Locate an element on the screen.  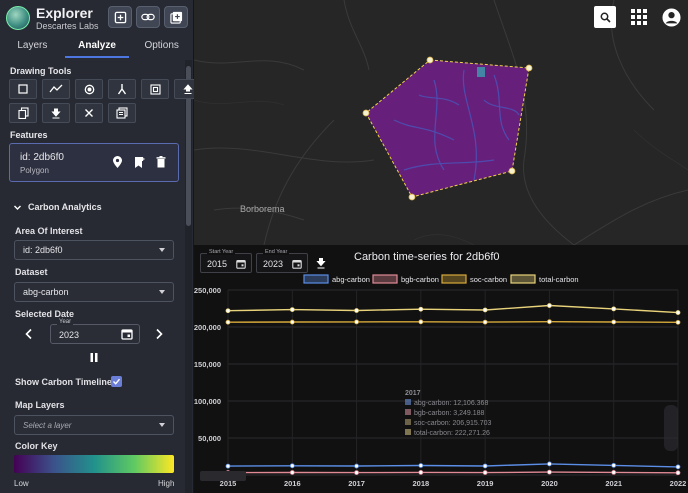
tooltip-line: bgb-carbon: 3,249.188 is located at coordinates (449, 413).